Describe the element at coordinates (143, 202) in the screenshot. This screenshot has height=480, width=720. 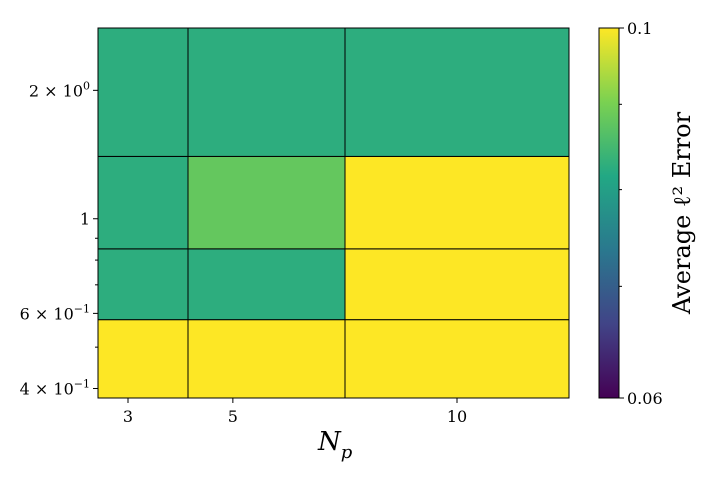
I see `heatmap-cell-r2-c0` at that location.